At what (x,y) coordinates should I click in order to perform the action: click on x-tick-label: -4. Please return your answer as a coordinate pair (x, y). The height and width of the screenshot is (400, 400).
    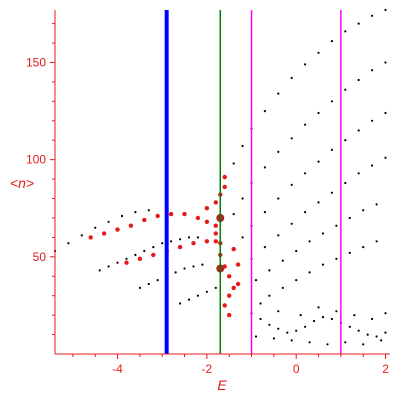
    Looking at the image, I should click on (117, 369).